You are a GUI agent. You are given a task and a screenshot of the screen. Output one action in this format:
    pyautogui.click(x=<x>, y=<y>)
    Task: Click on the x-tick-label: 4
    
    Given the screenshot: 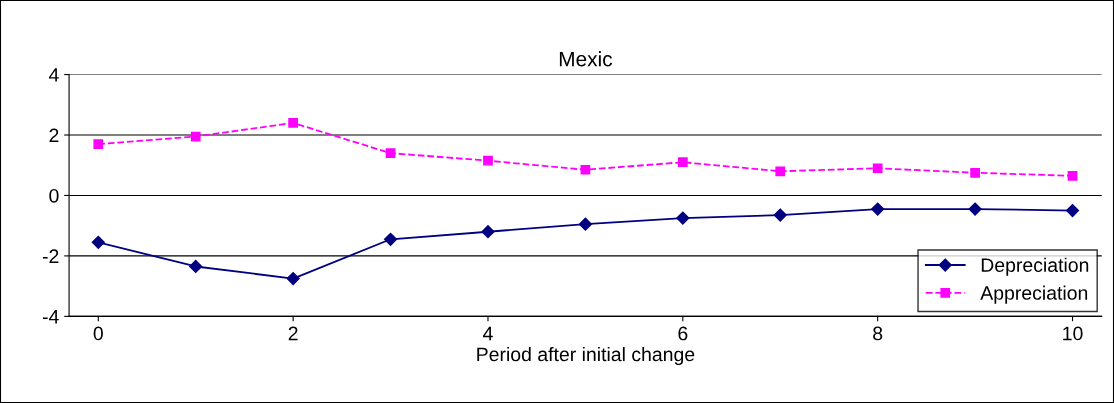 What is the action you would take?
    pyautogui.click(x=488, y=333)
    